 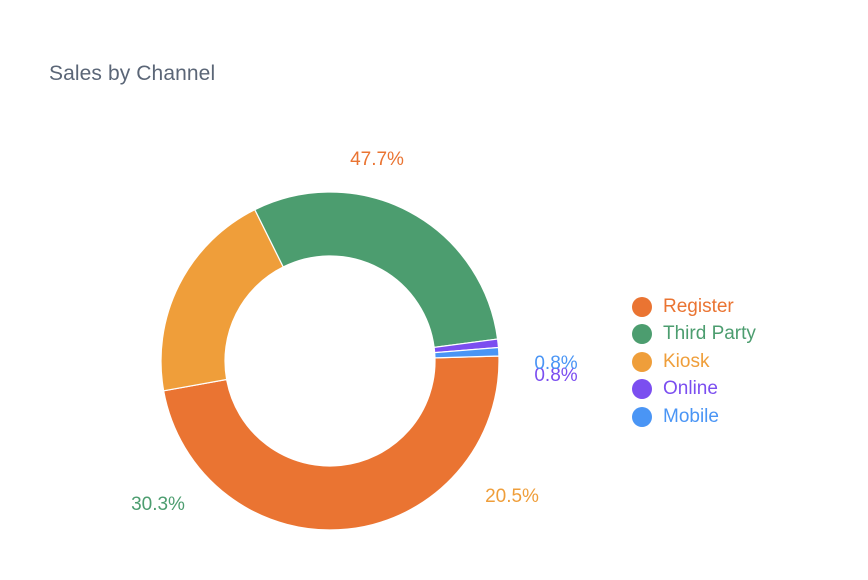 I want to click on legend-label: Register, so click(x=698, y=306).